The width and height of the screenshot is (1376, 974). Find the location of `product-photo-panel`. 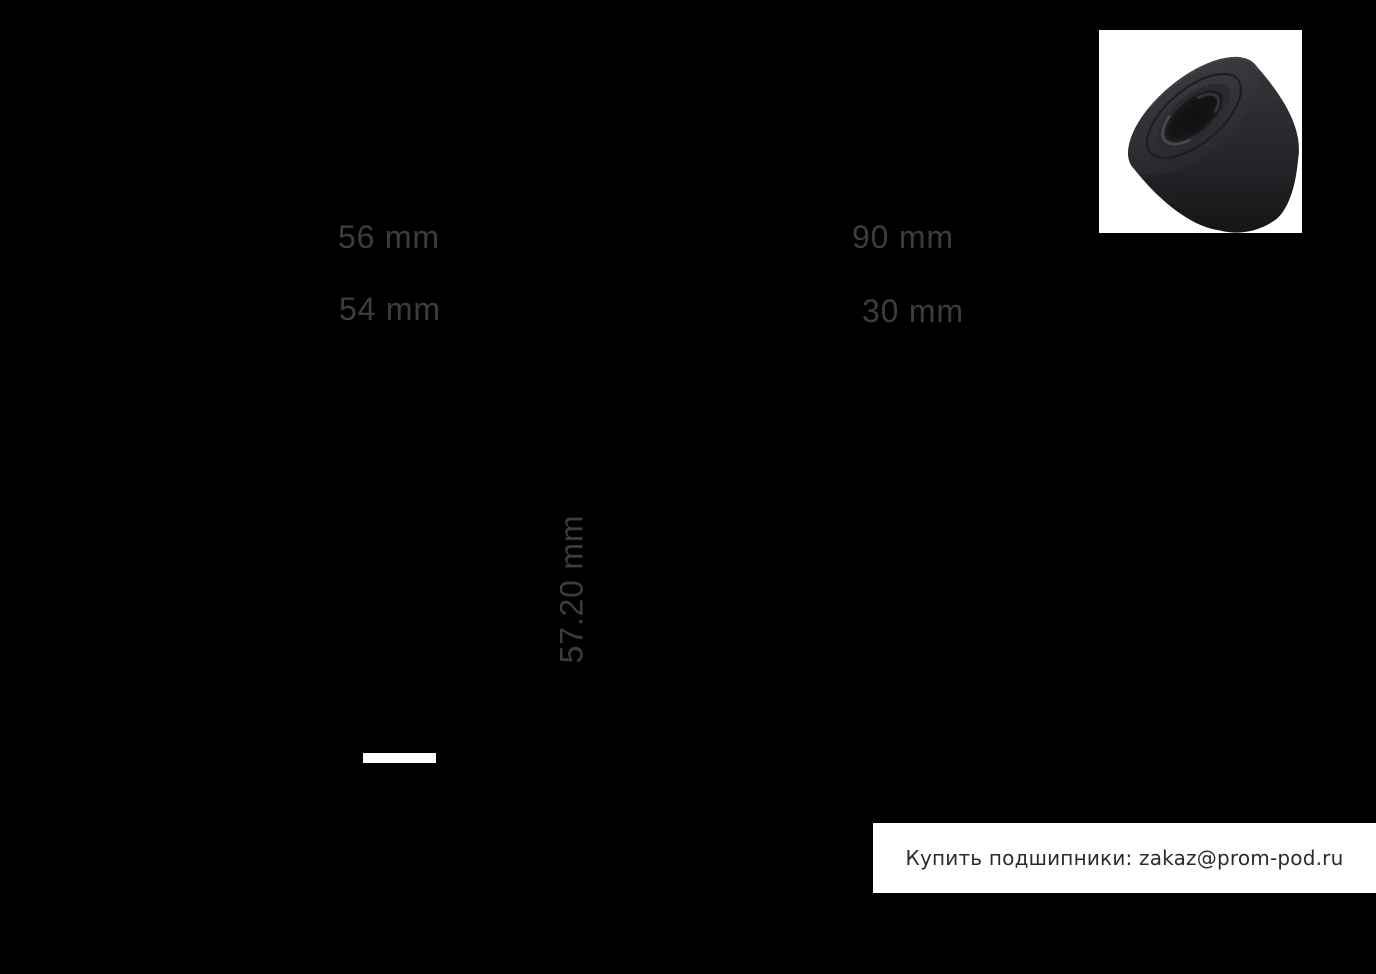

product-photo-panel is located at coordinates (1200, 131).